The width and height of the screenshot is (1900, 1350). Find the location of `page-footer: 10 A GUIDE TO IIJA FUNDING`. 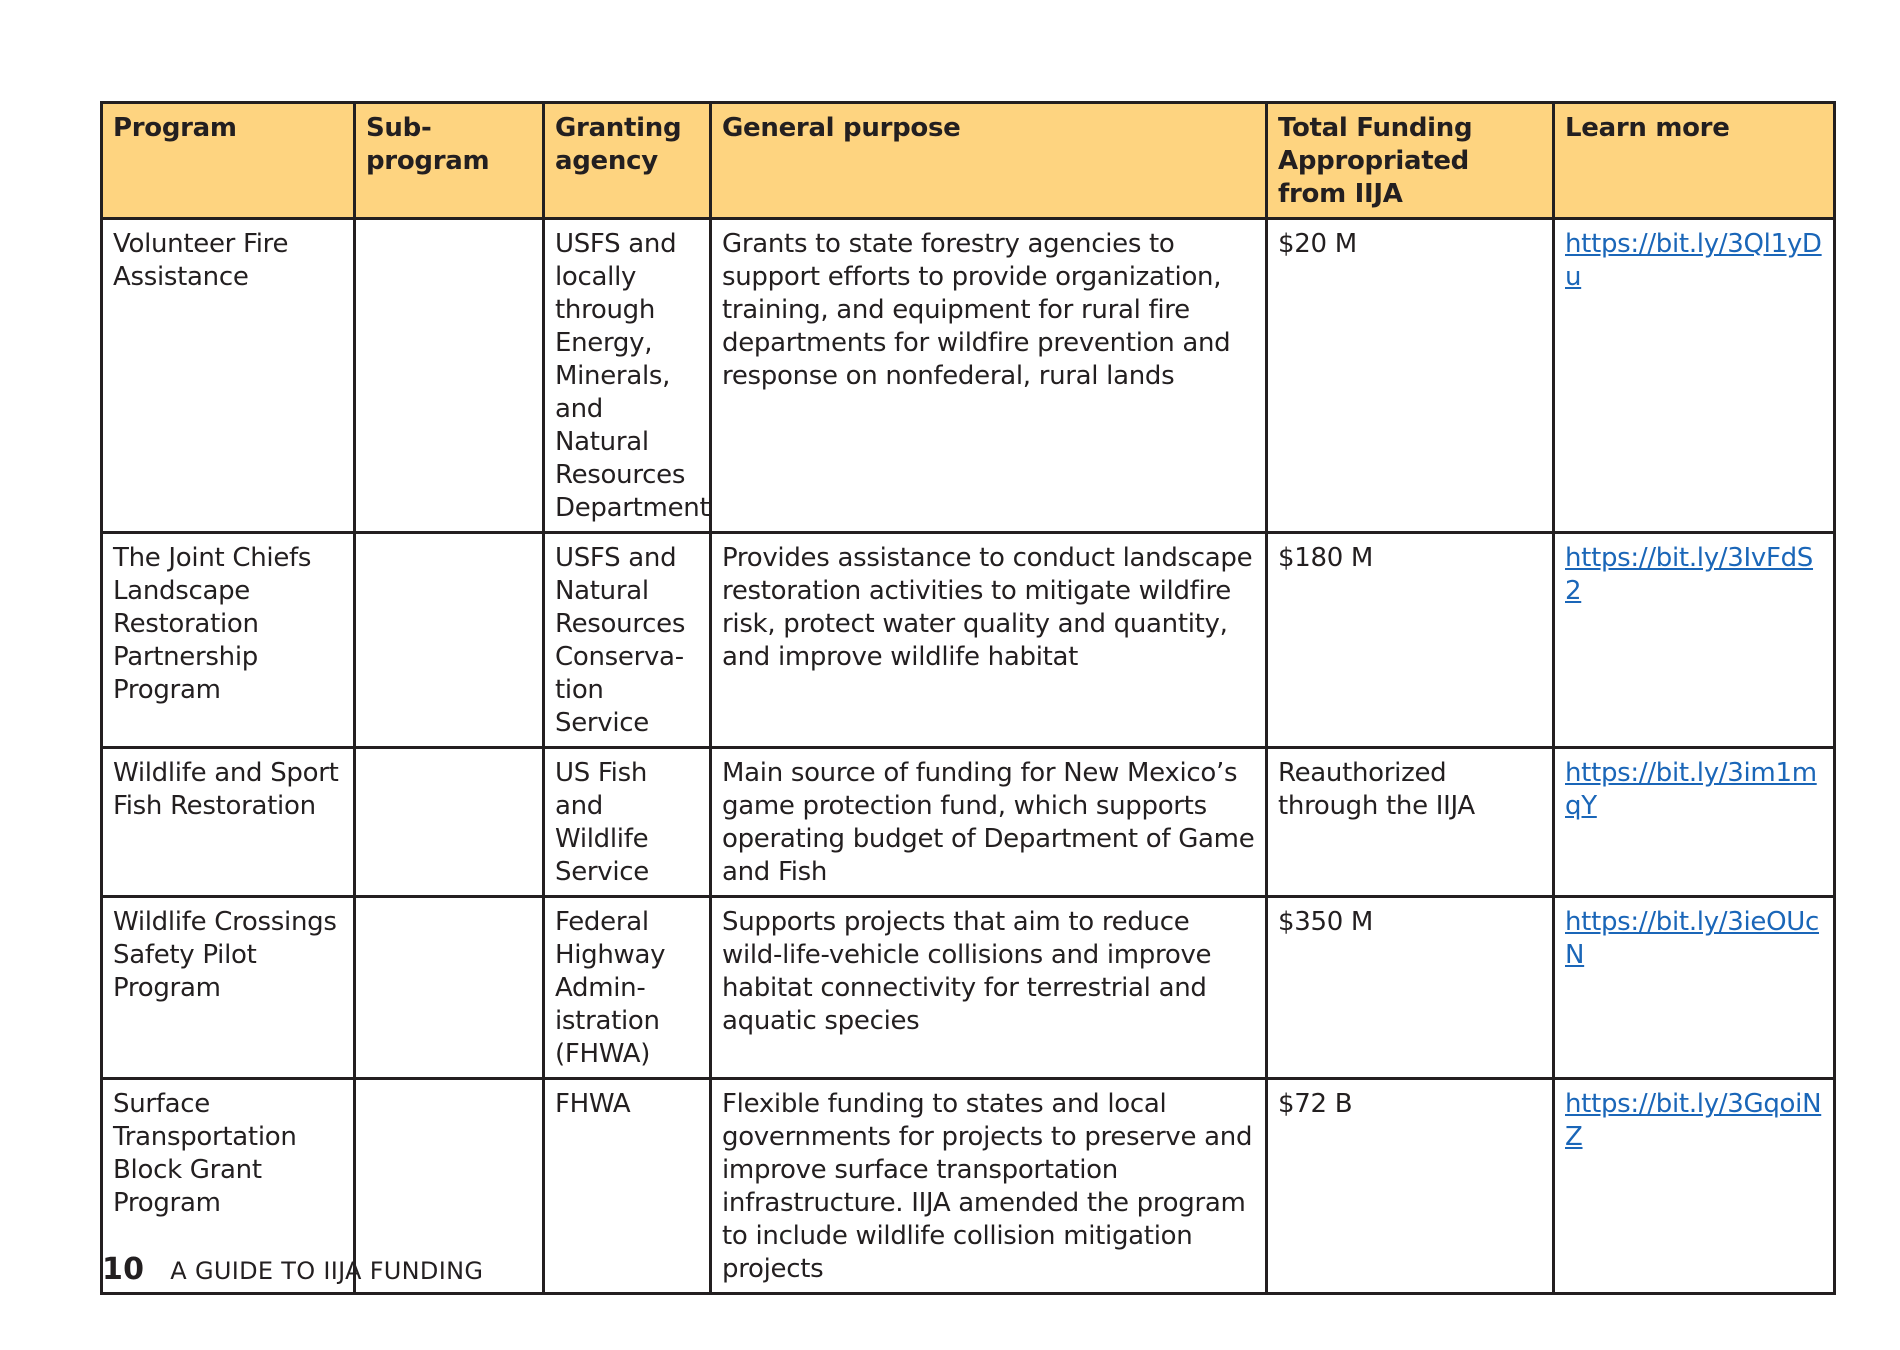

page-footer: 10 A GUIDE TO IIJA FUNDING is located at coordinates (292, 1269).